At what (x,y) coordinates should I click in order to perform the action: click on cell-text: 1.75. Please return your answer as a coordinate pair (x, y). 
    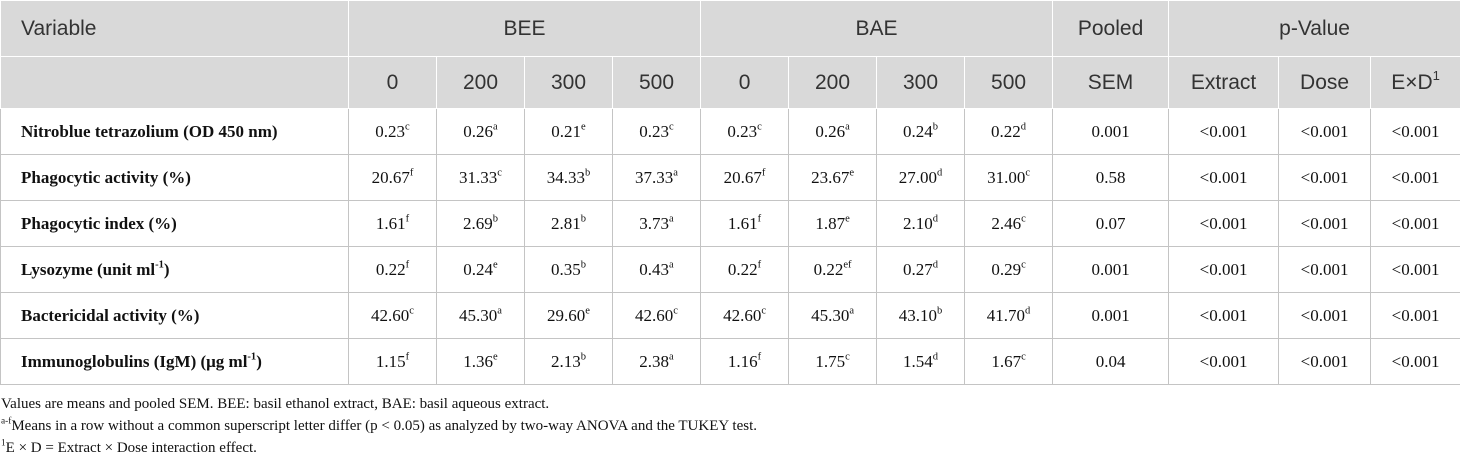
    Looking at the image, I should click on (830, 361).